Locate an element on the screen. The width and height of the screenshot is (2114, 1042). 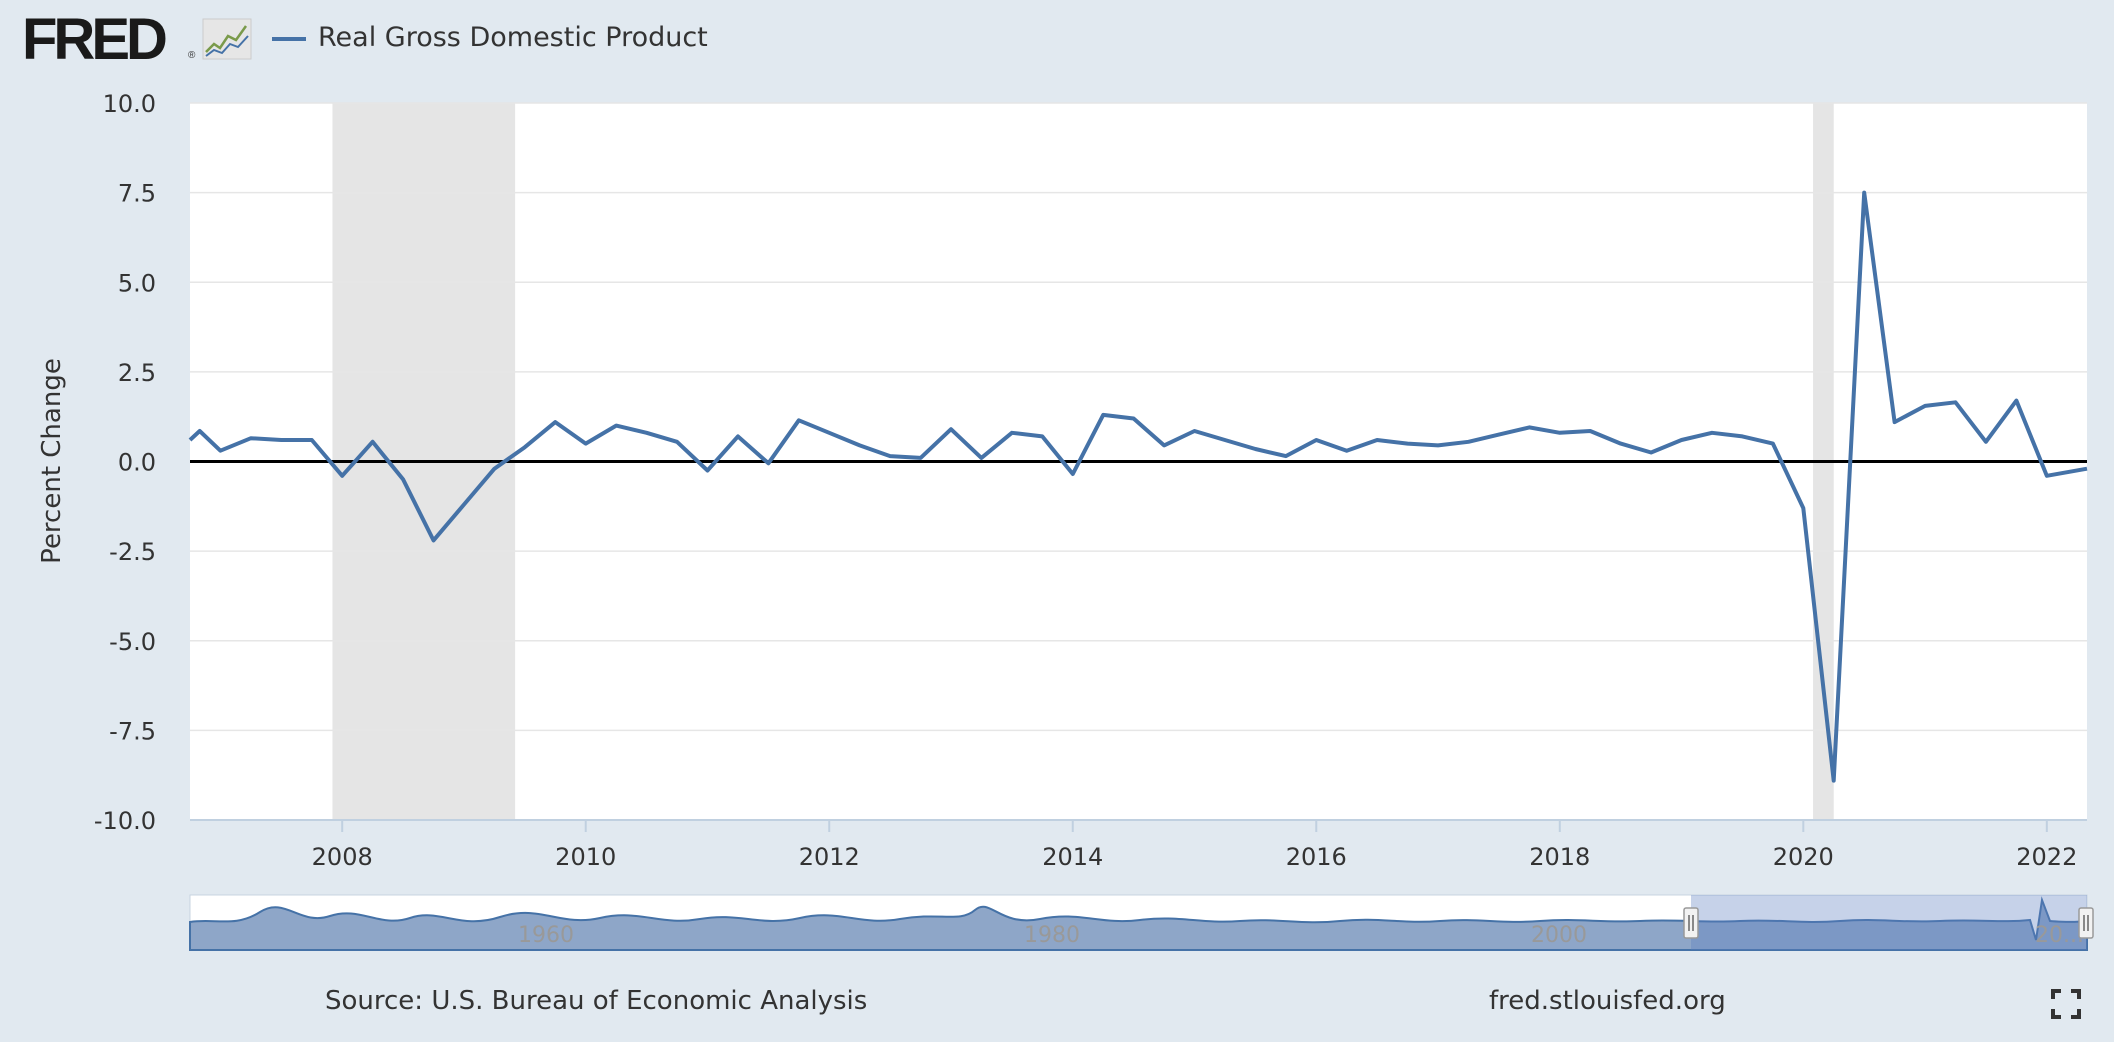
navigator-label-1960: 1960 is located at coordinates (546, 935).